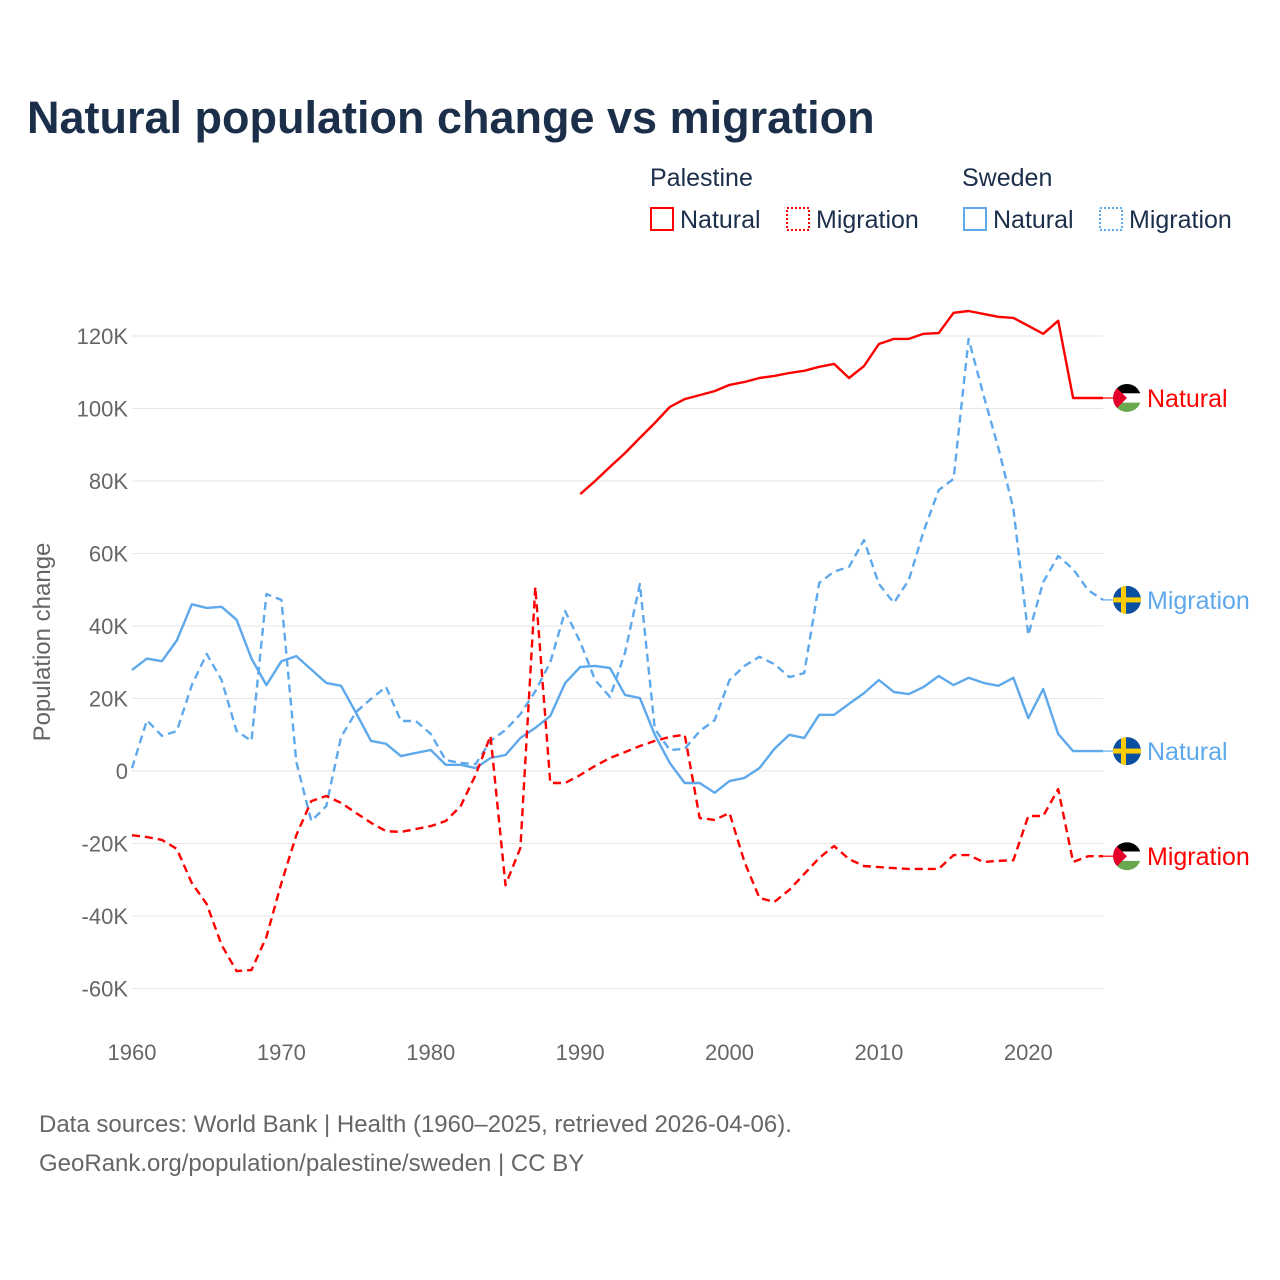 The image size is (1280, 1280). What do you see at coordinates (108, 626) in the screenshot?
I see `y-tick-label: 40K` at bounding box center [108, 626].